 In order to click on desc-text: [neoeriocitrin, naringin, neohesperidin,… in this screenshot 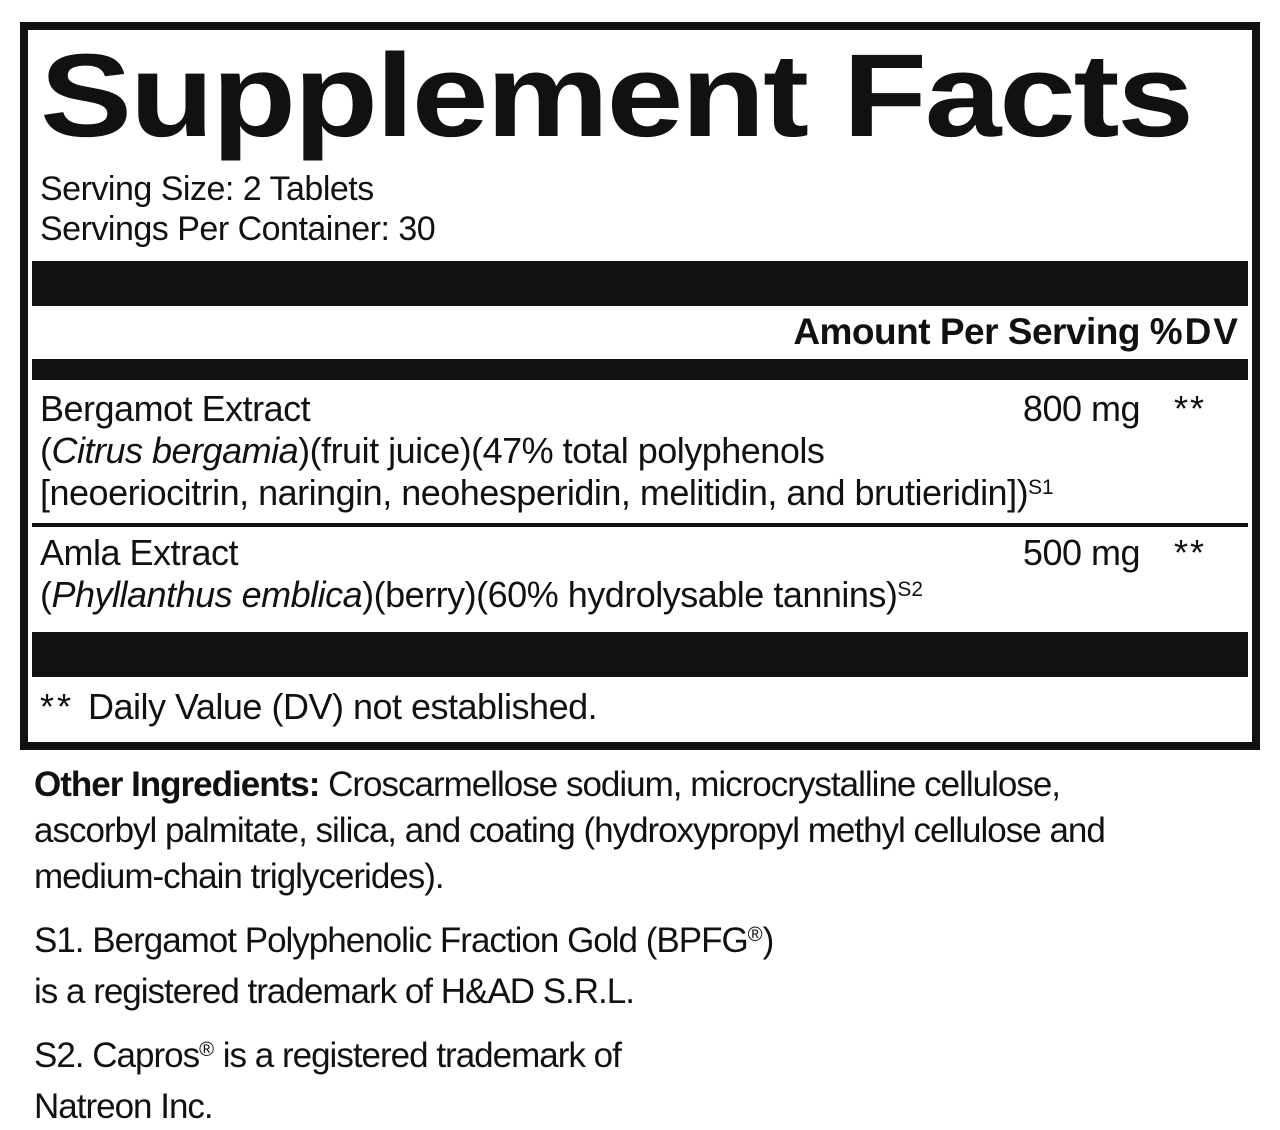, I will do `click(534, 493)`.